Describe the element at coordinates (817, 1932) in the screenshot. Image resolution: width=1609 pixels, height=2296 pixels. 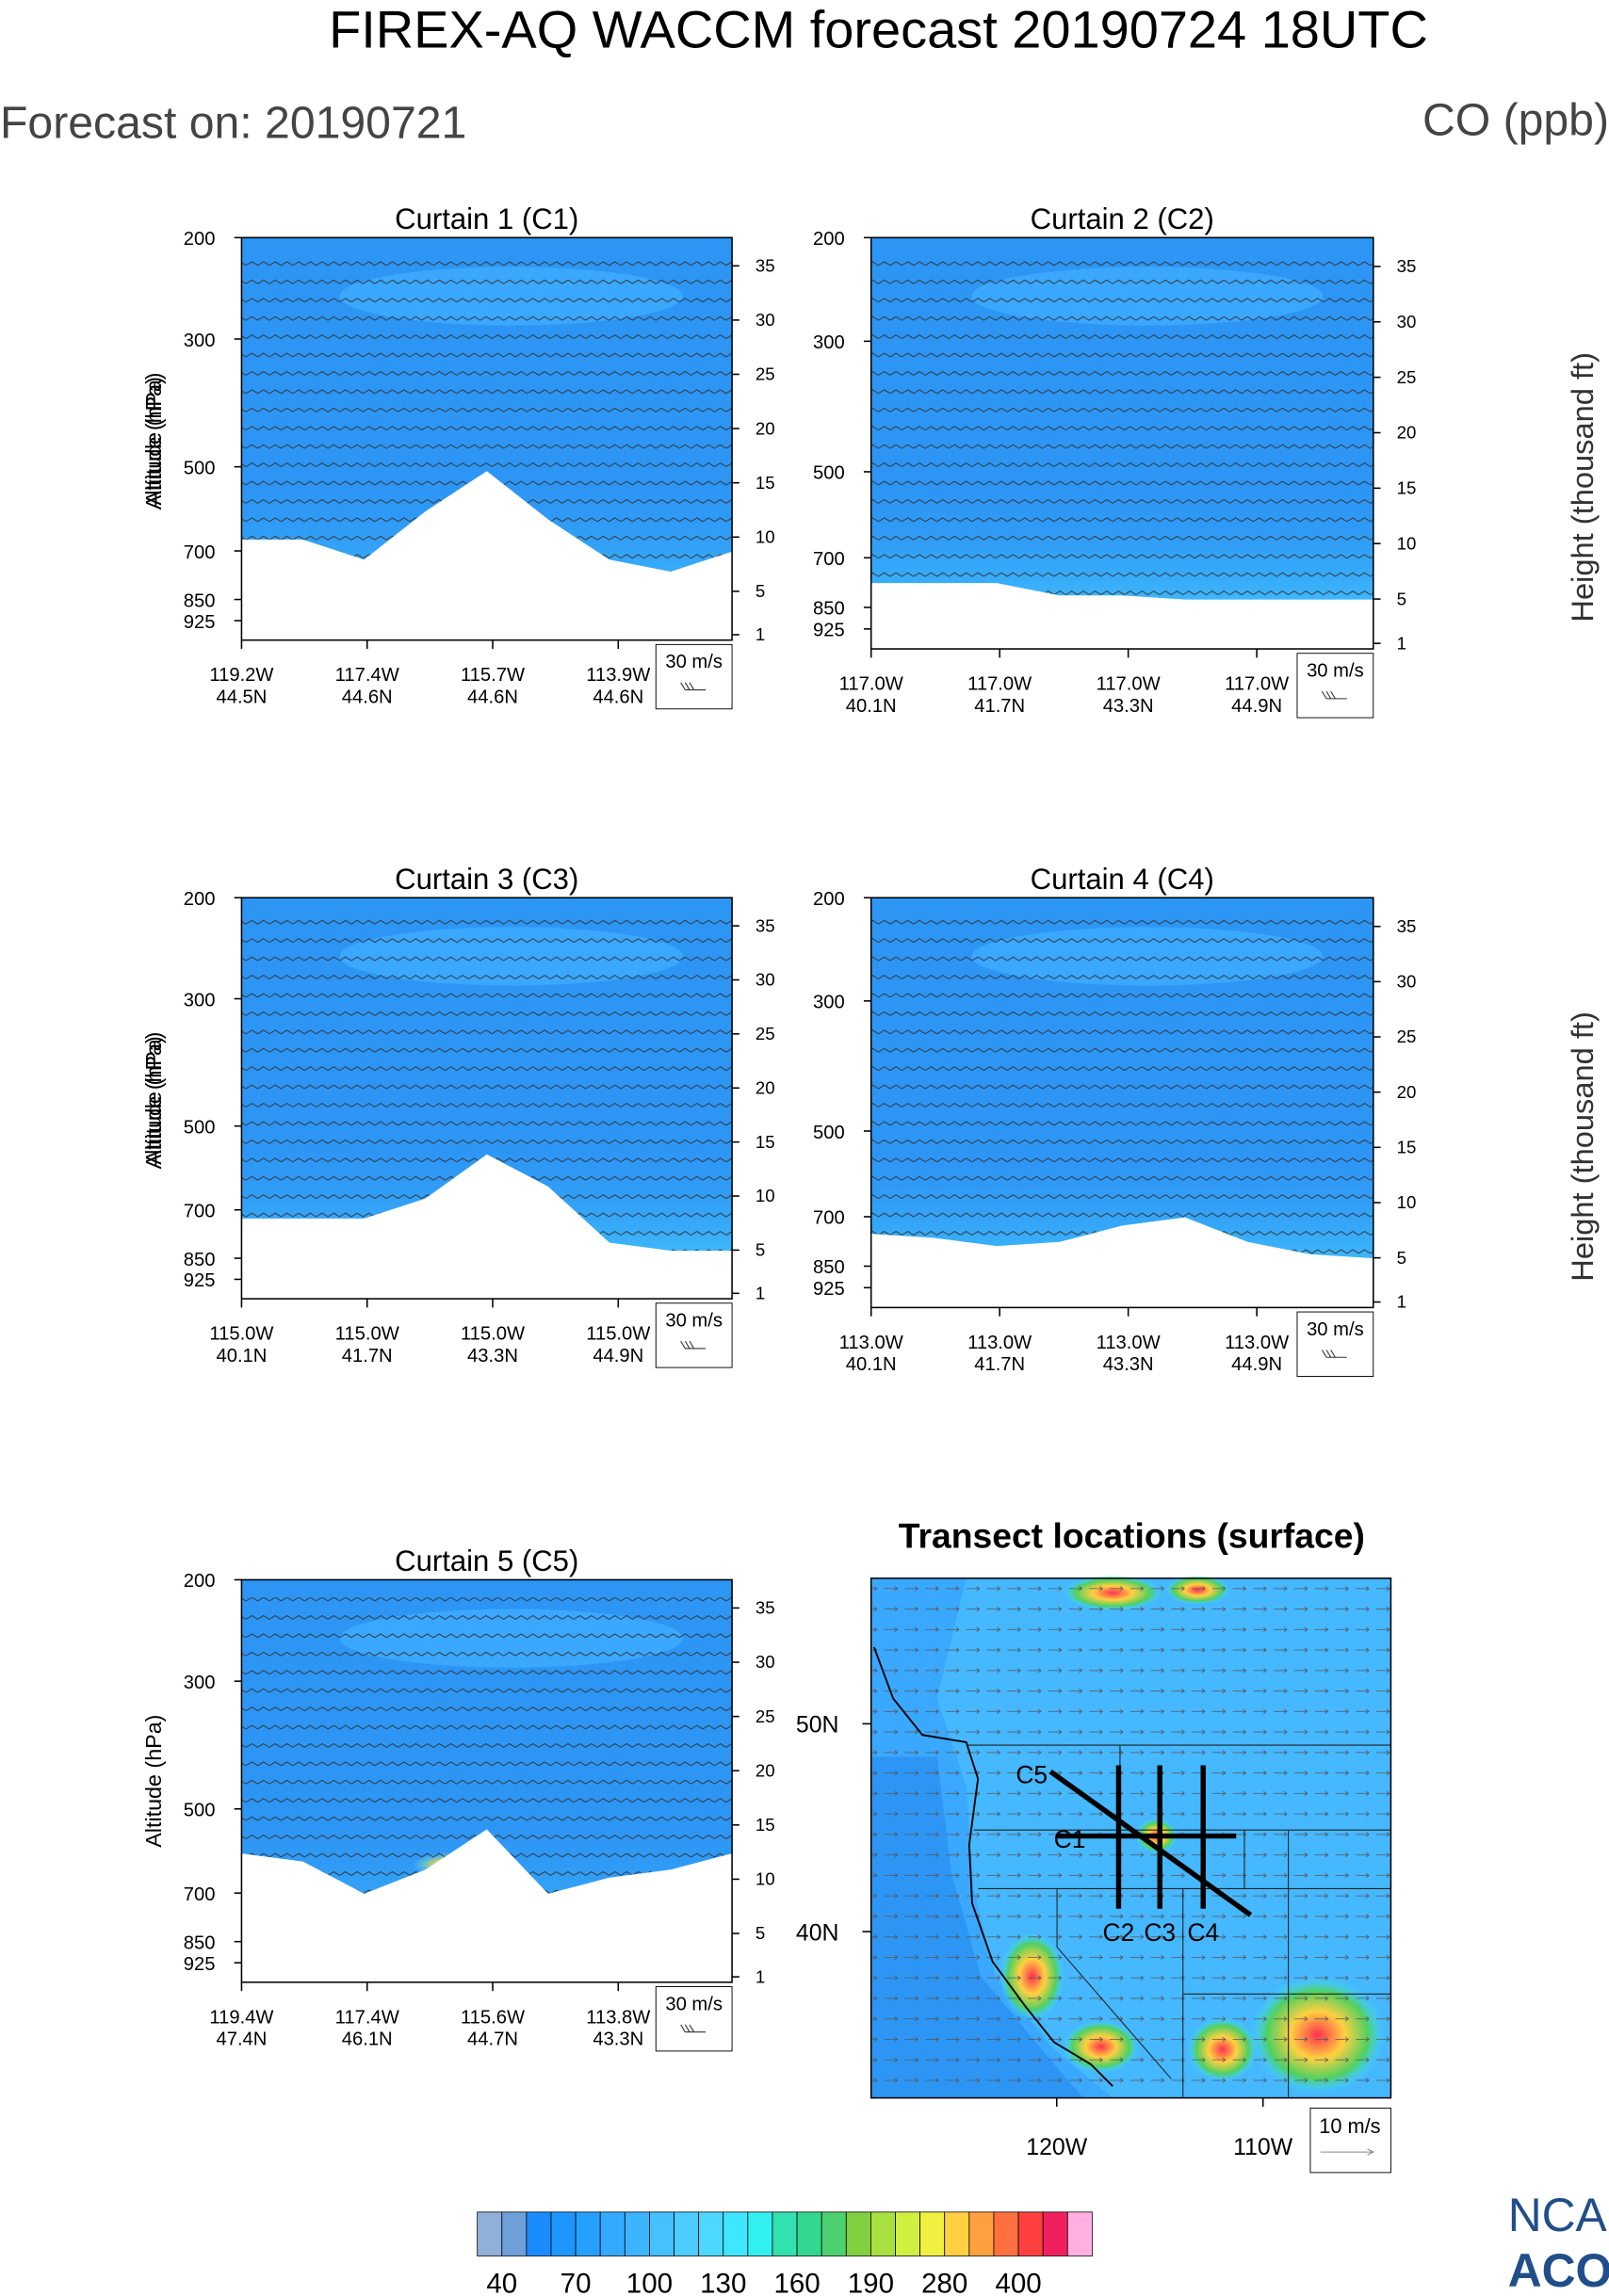
I see `y-tick-label: 40N` at that location.